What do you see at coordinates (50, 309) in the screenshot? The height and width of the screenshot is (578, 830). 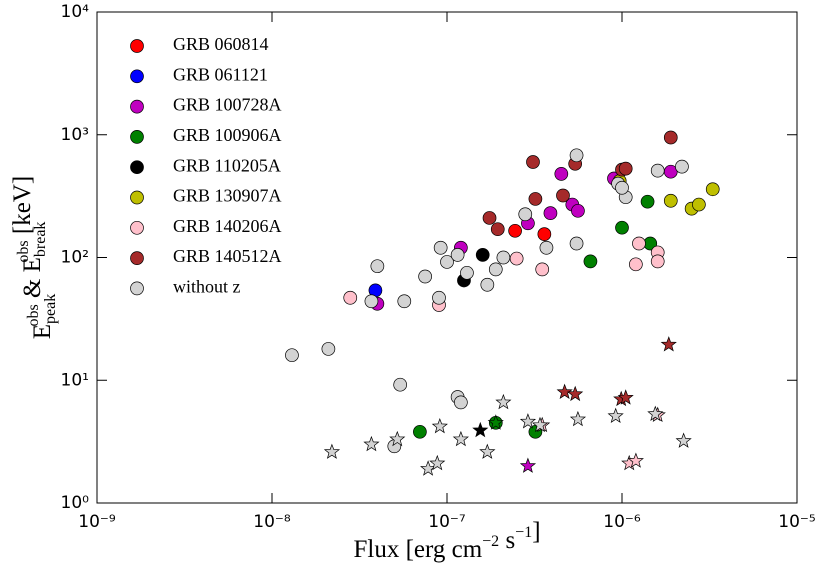 I see `label-sub: peak` at bounding box center [50, 309].